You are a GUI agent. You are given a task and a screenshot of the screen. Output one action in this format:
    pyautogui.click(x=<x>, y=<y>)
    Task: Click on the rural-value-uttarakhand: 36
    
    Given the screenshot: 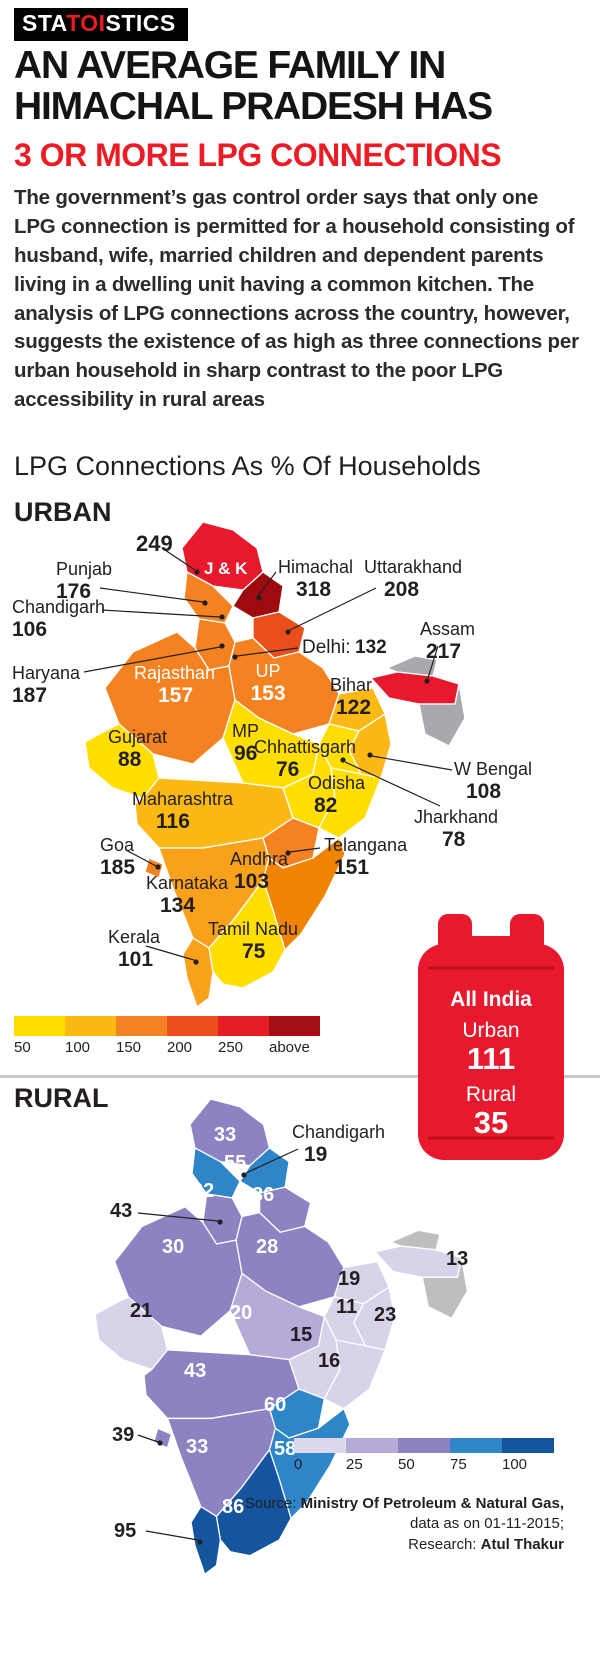 What is the action you would take?
    pyautogui.click(x=263, y=1195)
    